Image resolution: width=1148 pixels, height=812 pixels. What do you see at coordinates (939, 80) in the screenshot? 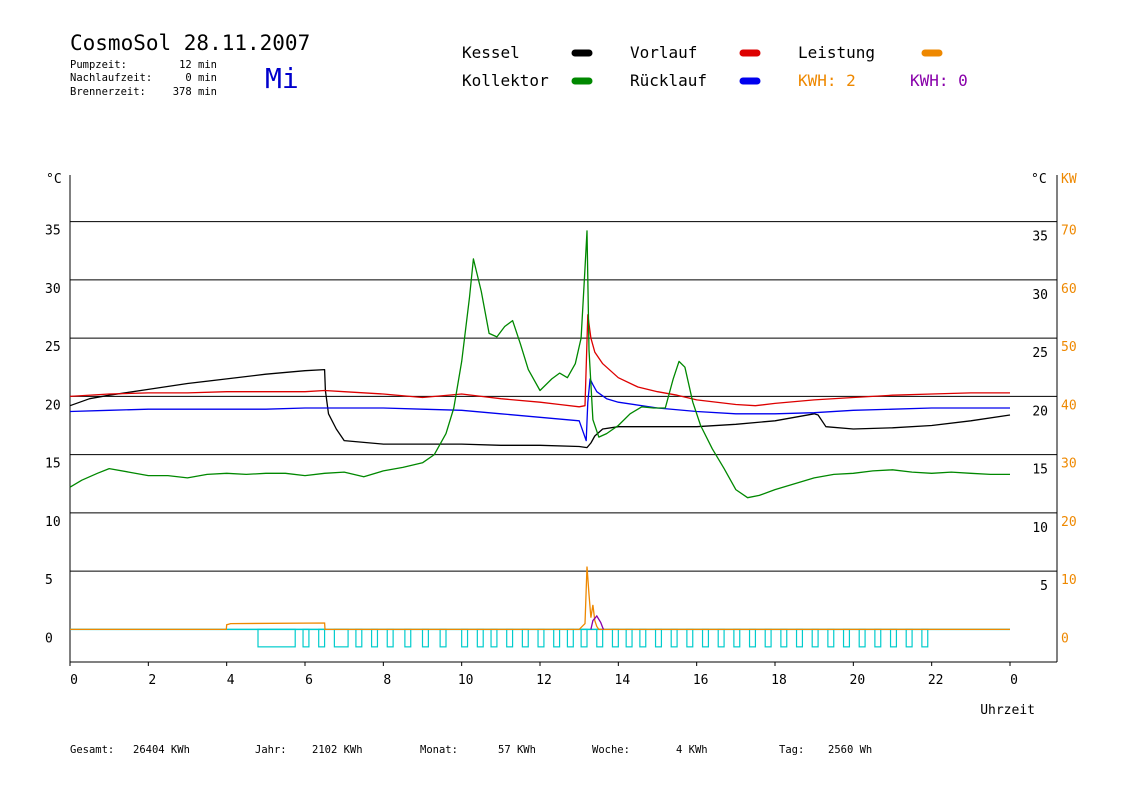
I see `kwh-purple-label: KWH: 0` at bounding box center [939, 80].